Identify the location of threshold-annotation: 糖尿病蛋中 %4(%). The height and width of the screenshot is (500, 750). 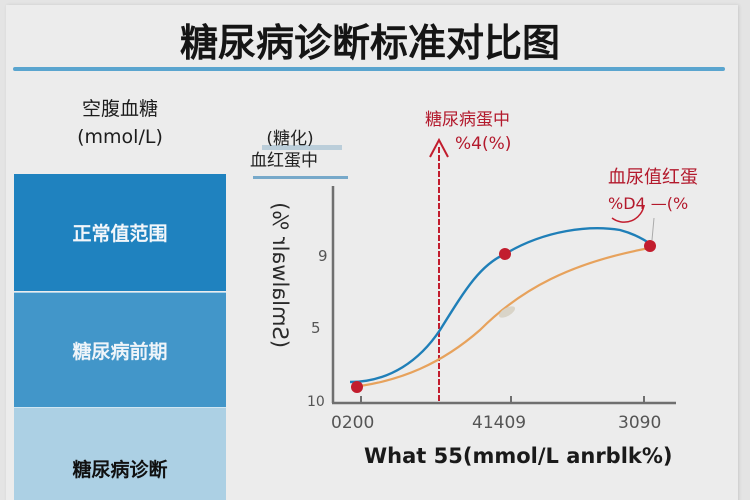
(468, 132).